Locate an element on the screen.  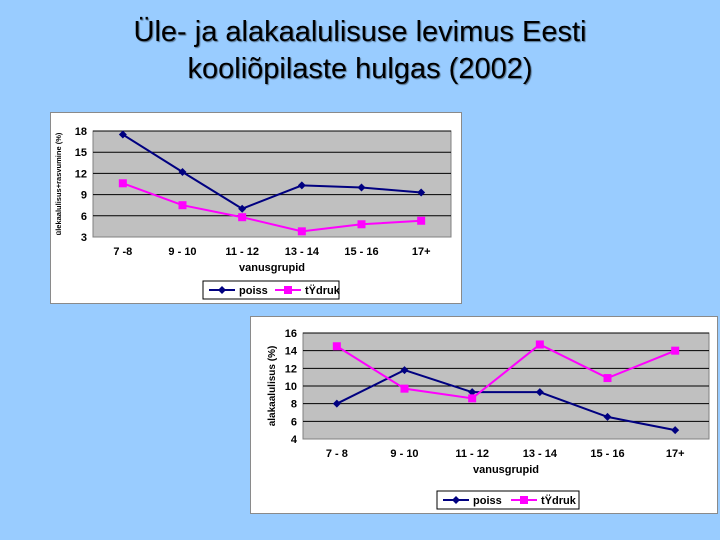
chart2-series-line-poiss is located at coordinates (506, 400).